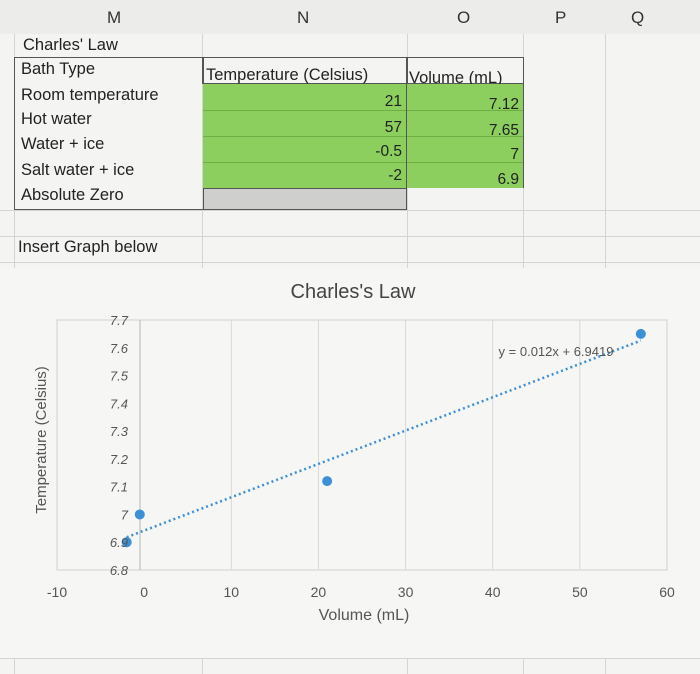 The image size is (700, 674). Describe the element at coordinates (56, 119) in the screenshot. I see `row-label: Hot water` at that location.